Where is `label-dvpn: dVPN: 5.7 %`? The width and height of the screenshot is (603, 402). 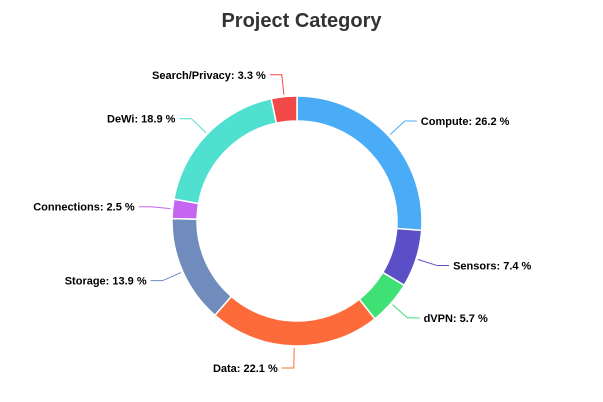 label-dvpn: dVPN: 5.7 % is located at coordinates (456, 319).